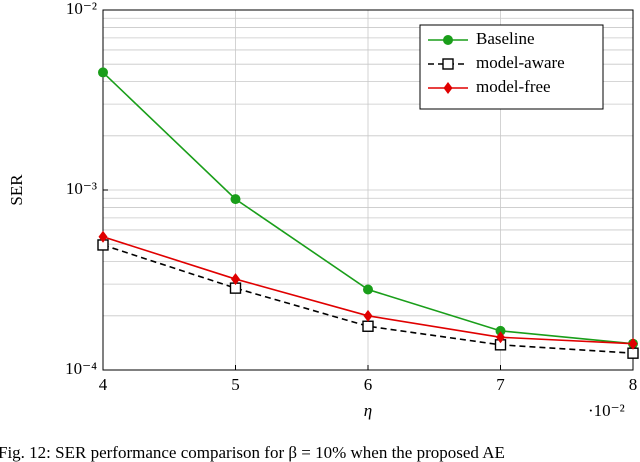 This screenshot has width=640, height=462. I want to click on y-tick-label: 10⁻³, so click(81, 188).